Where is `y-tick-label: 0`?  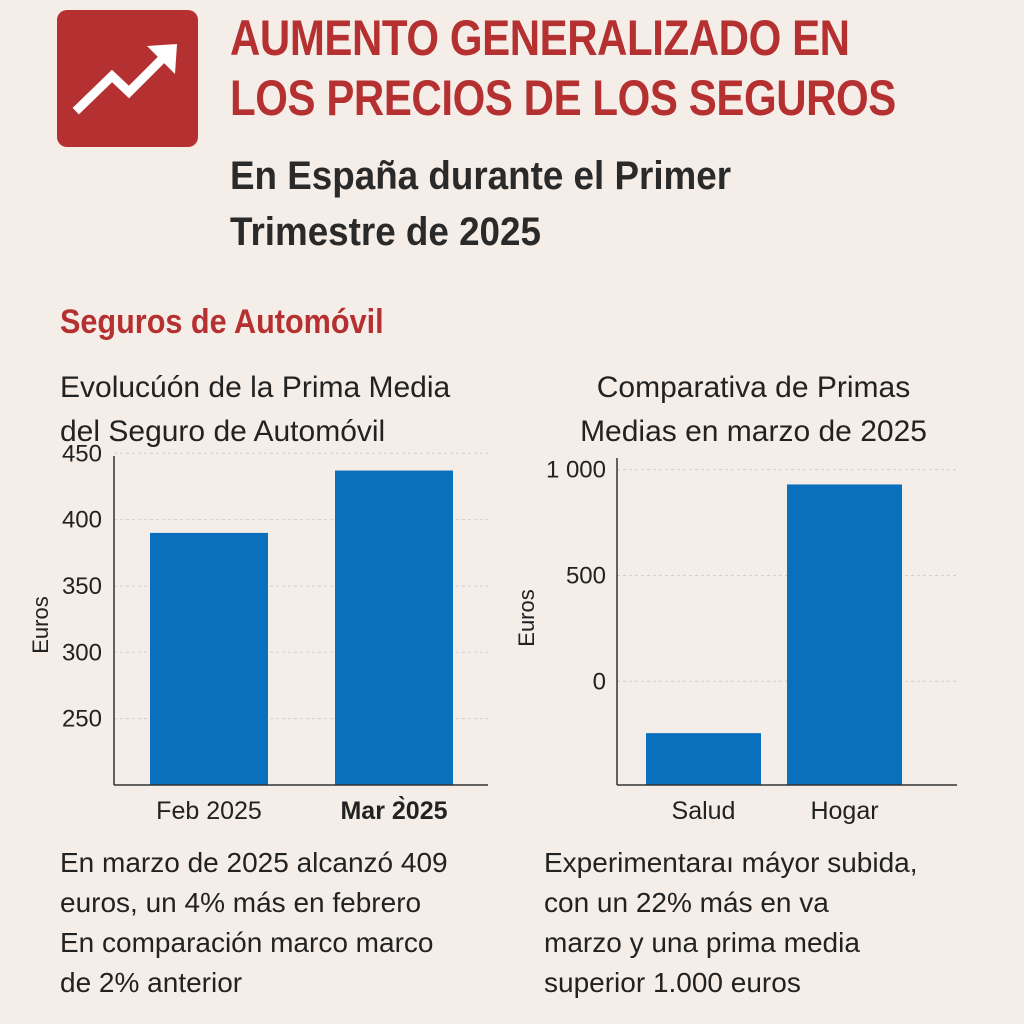 y-tick-label: 0 is located at coordinates (599, 681).